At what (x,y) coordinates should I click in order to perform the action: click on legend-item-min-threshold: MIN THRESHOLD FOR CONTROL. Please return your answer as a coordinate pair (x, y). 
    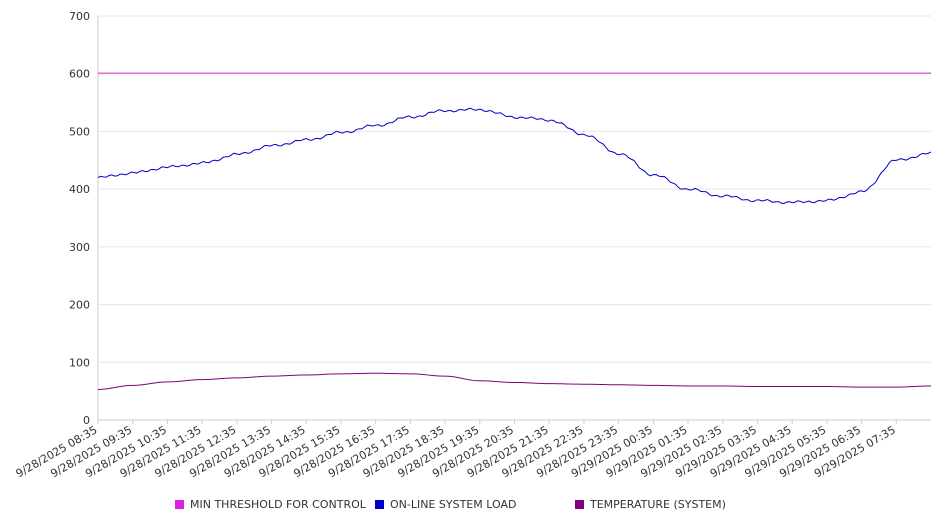
    Looking at the image, I should click on (270, 504).